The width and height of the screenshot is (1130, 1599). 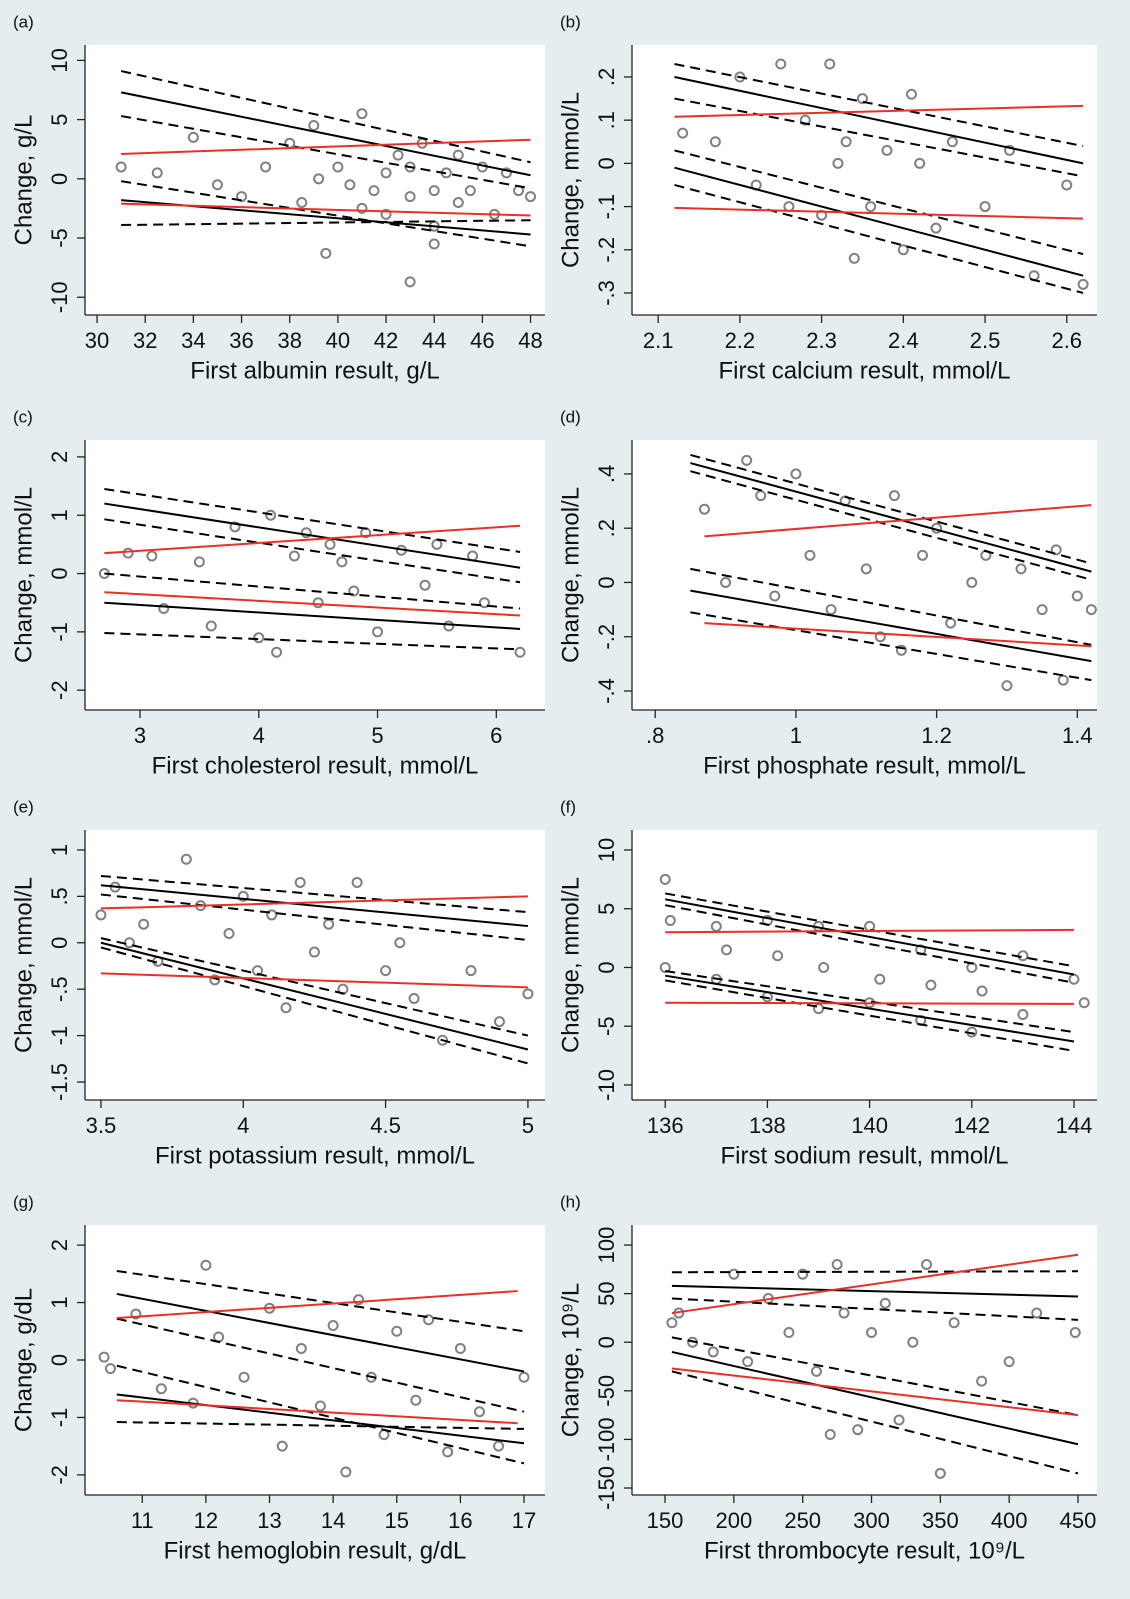 What do you see at coordinates (802, 1520) in the screenshot?
I see `x-tick-label: 250` at bounding box center [802, 1520].